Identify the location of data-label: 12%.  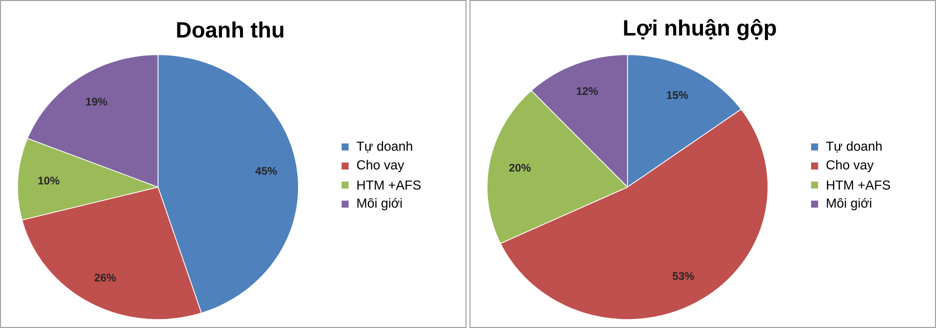
(587, 91).